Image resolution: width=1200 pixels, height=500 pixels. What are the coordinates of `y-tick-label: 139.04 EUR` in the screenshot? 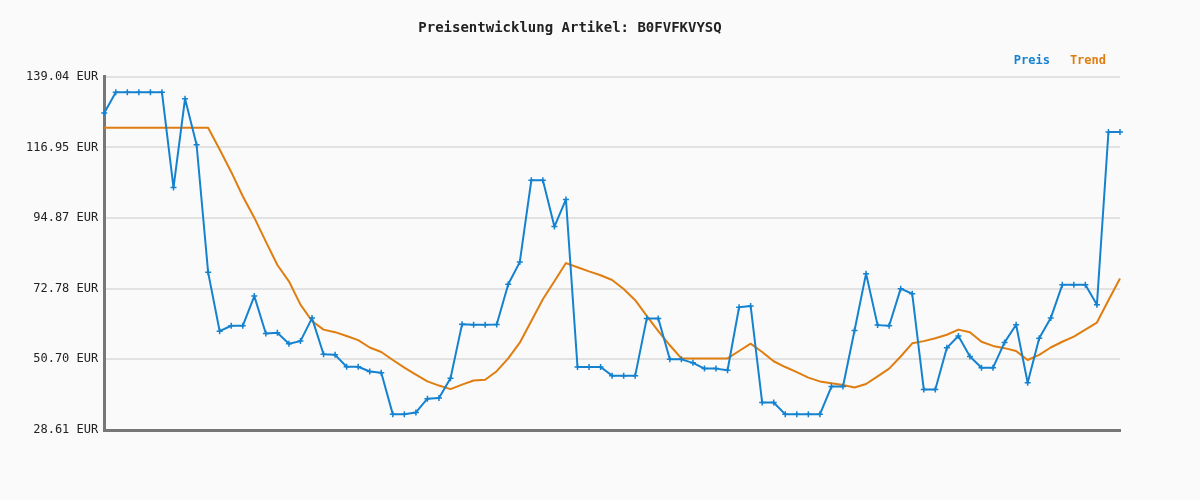 It's located at (63, 75).